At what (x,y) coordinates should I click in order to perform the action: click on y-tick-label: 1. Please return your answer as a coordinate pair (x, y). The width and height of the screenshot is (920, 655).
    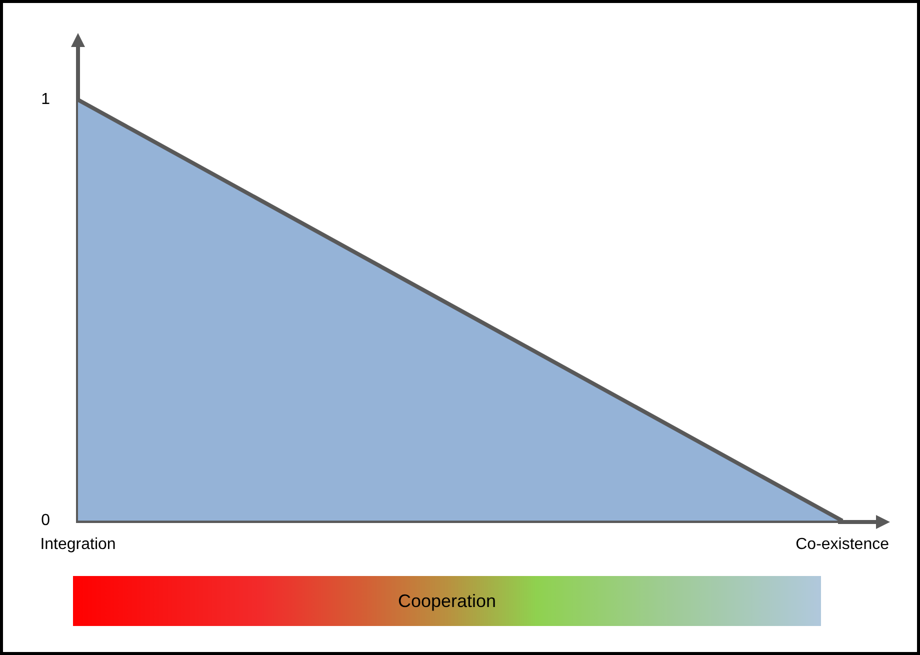
    Looking at the image, I should click on (45, 99).